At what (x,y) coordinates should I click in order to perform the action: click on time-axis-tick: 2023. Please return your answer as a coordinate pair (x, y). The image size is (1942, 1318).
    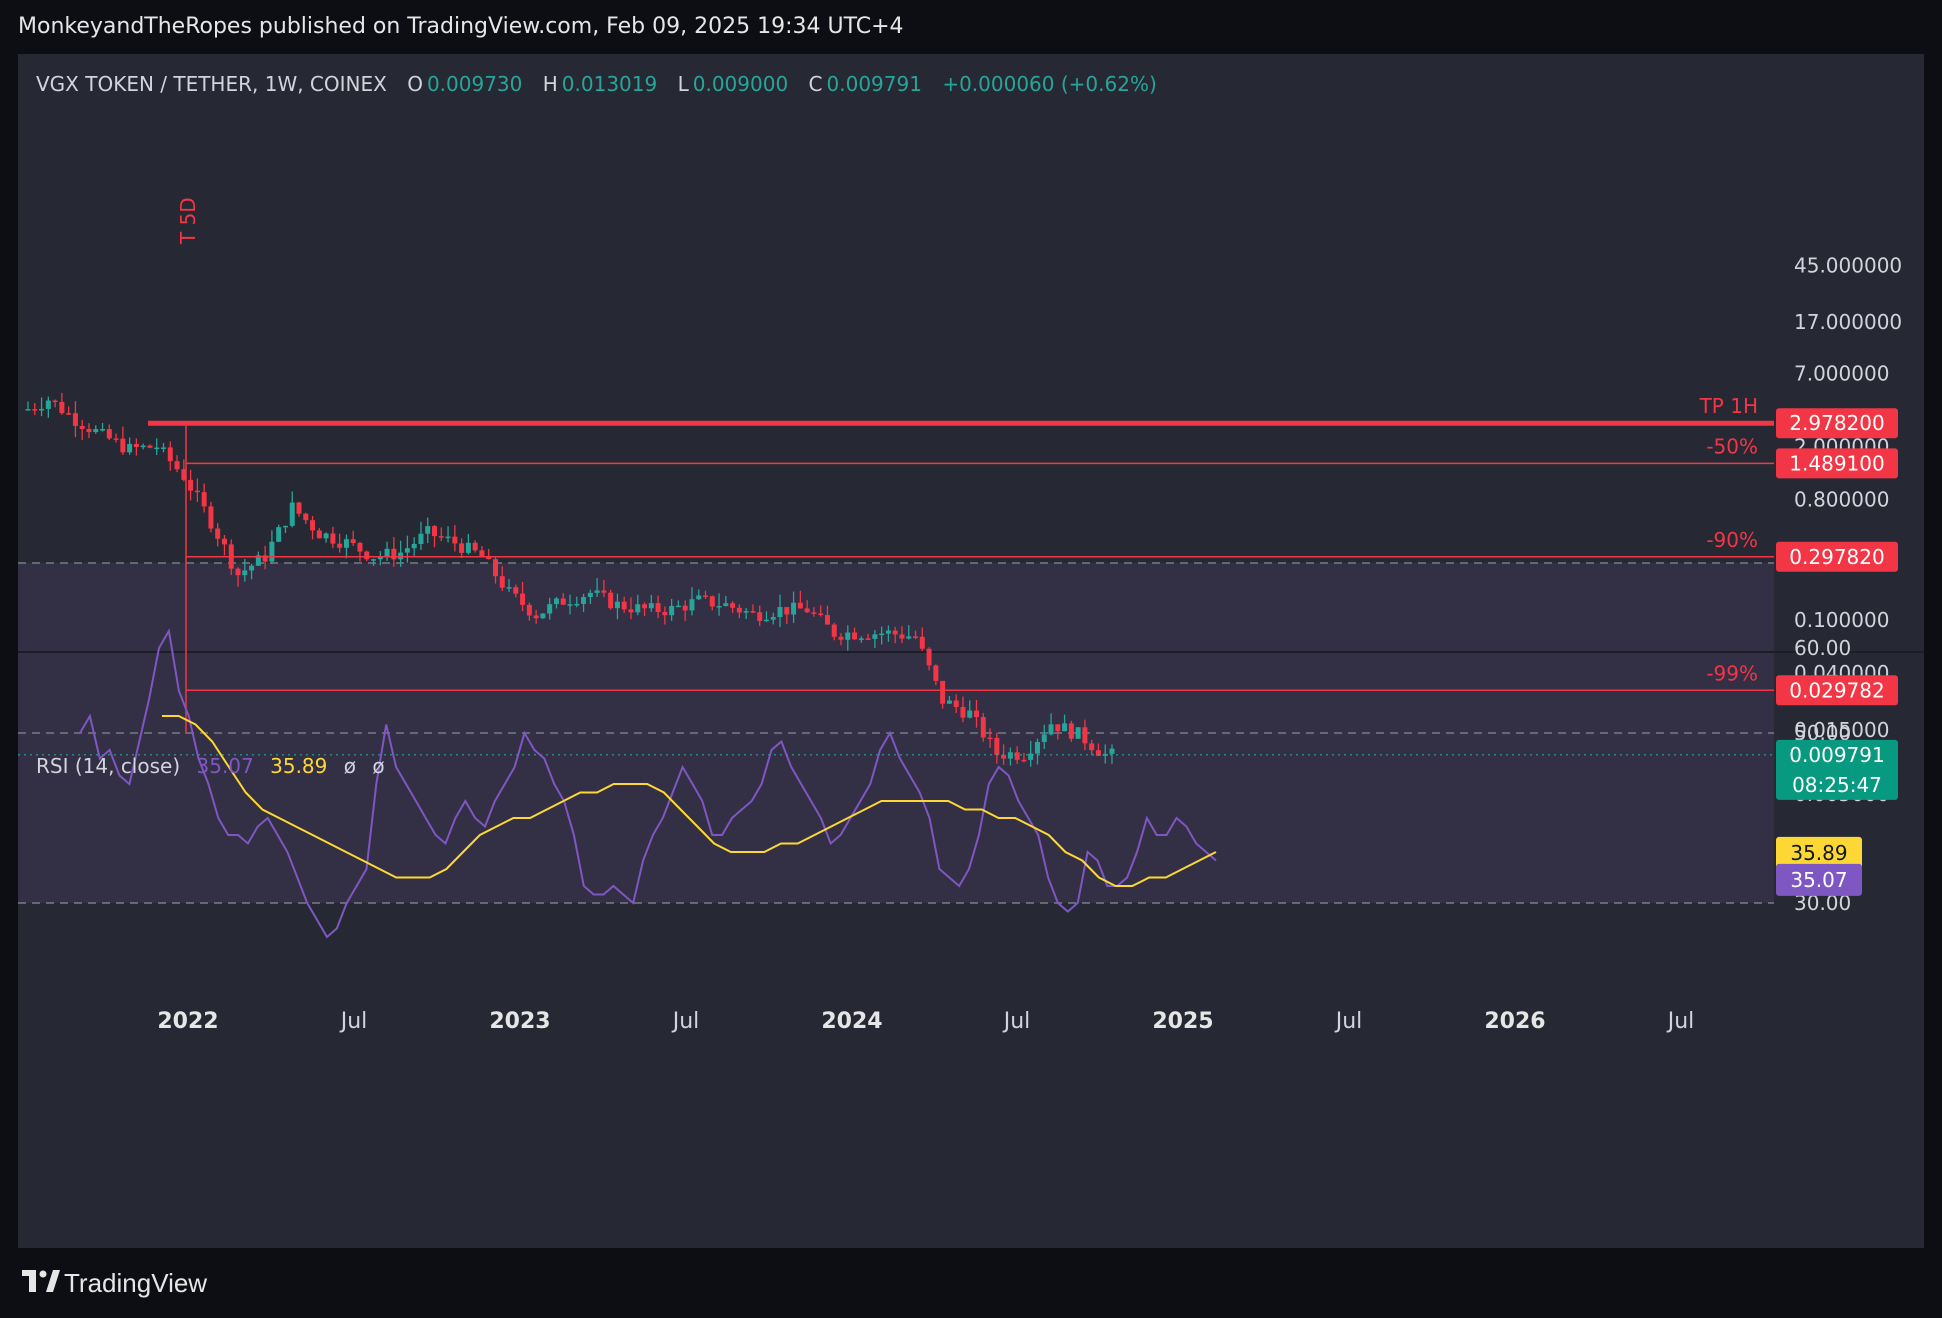
    Looking at the image, I should click on (519, 1021).